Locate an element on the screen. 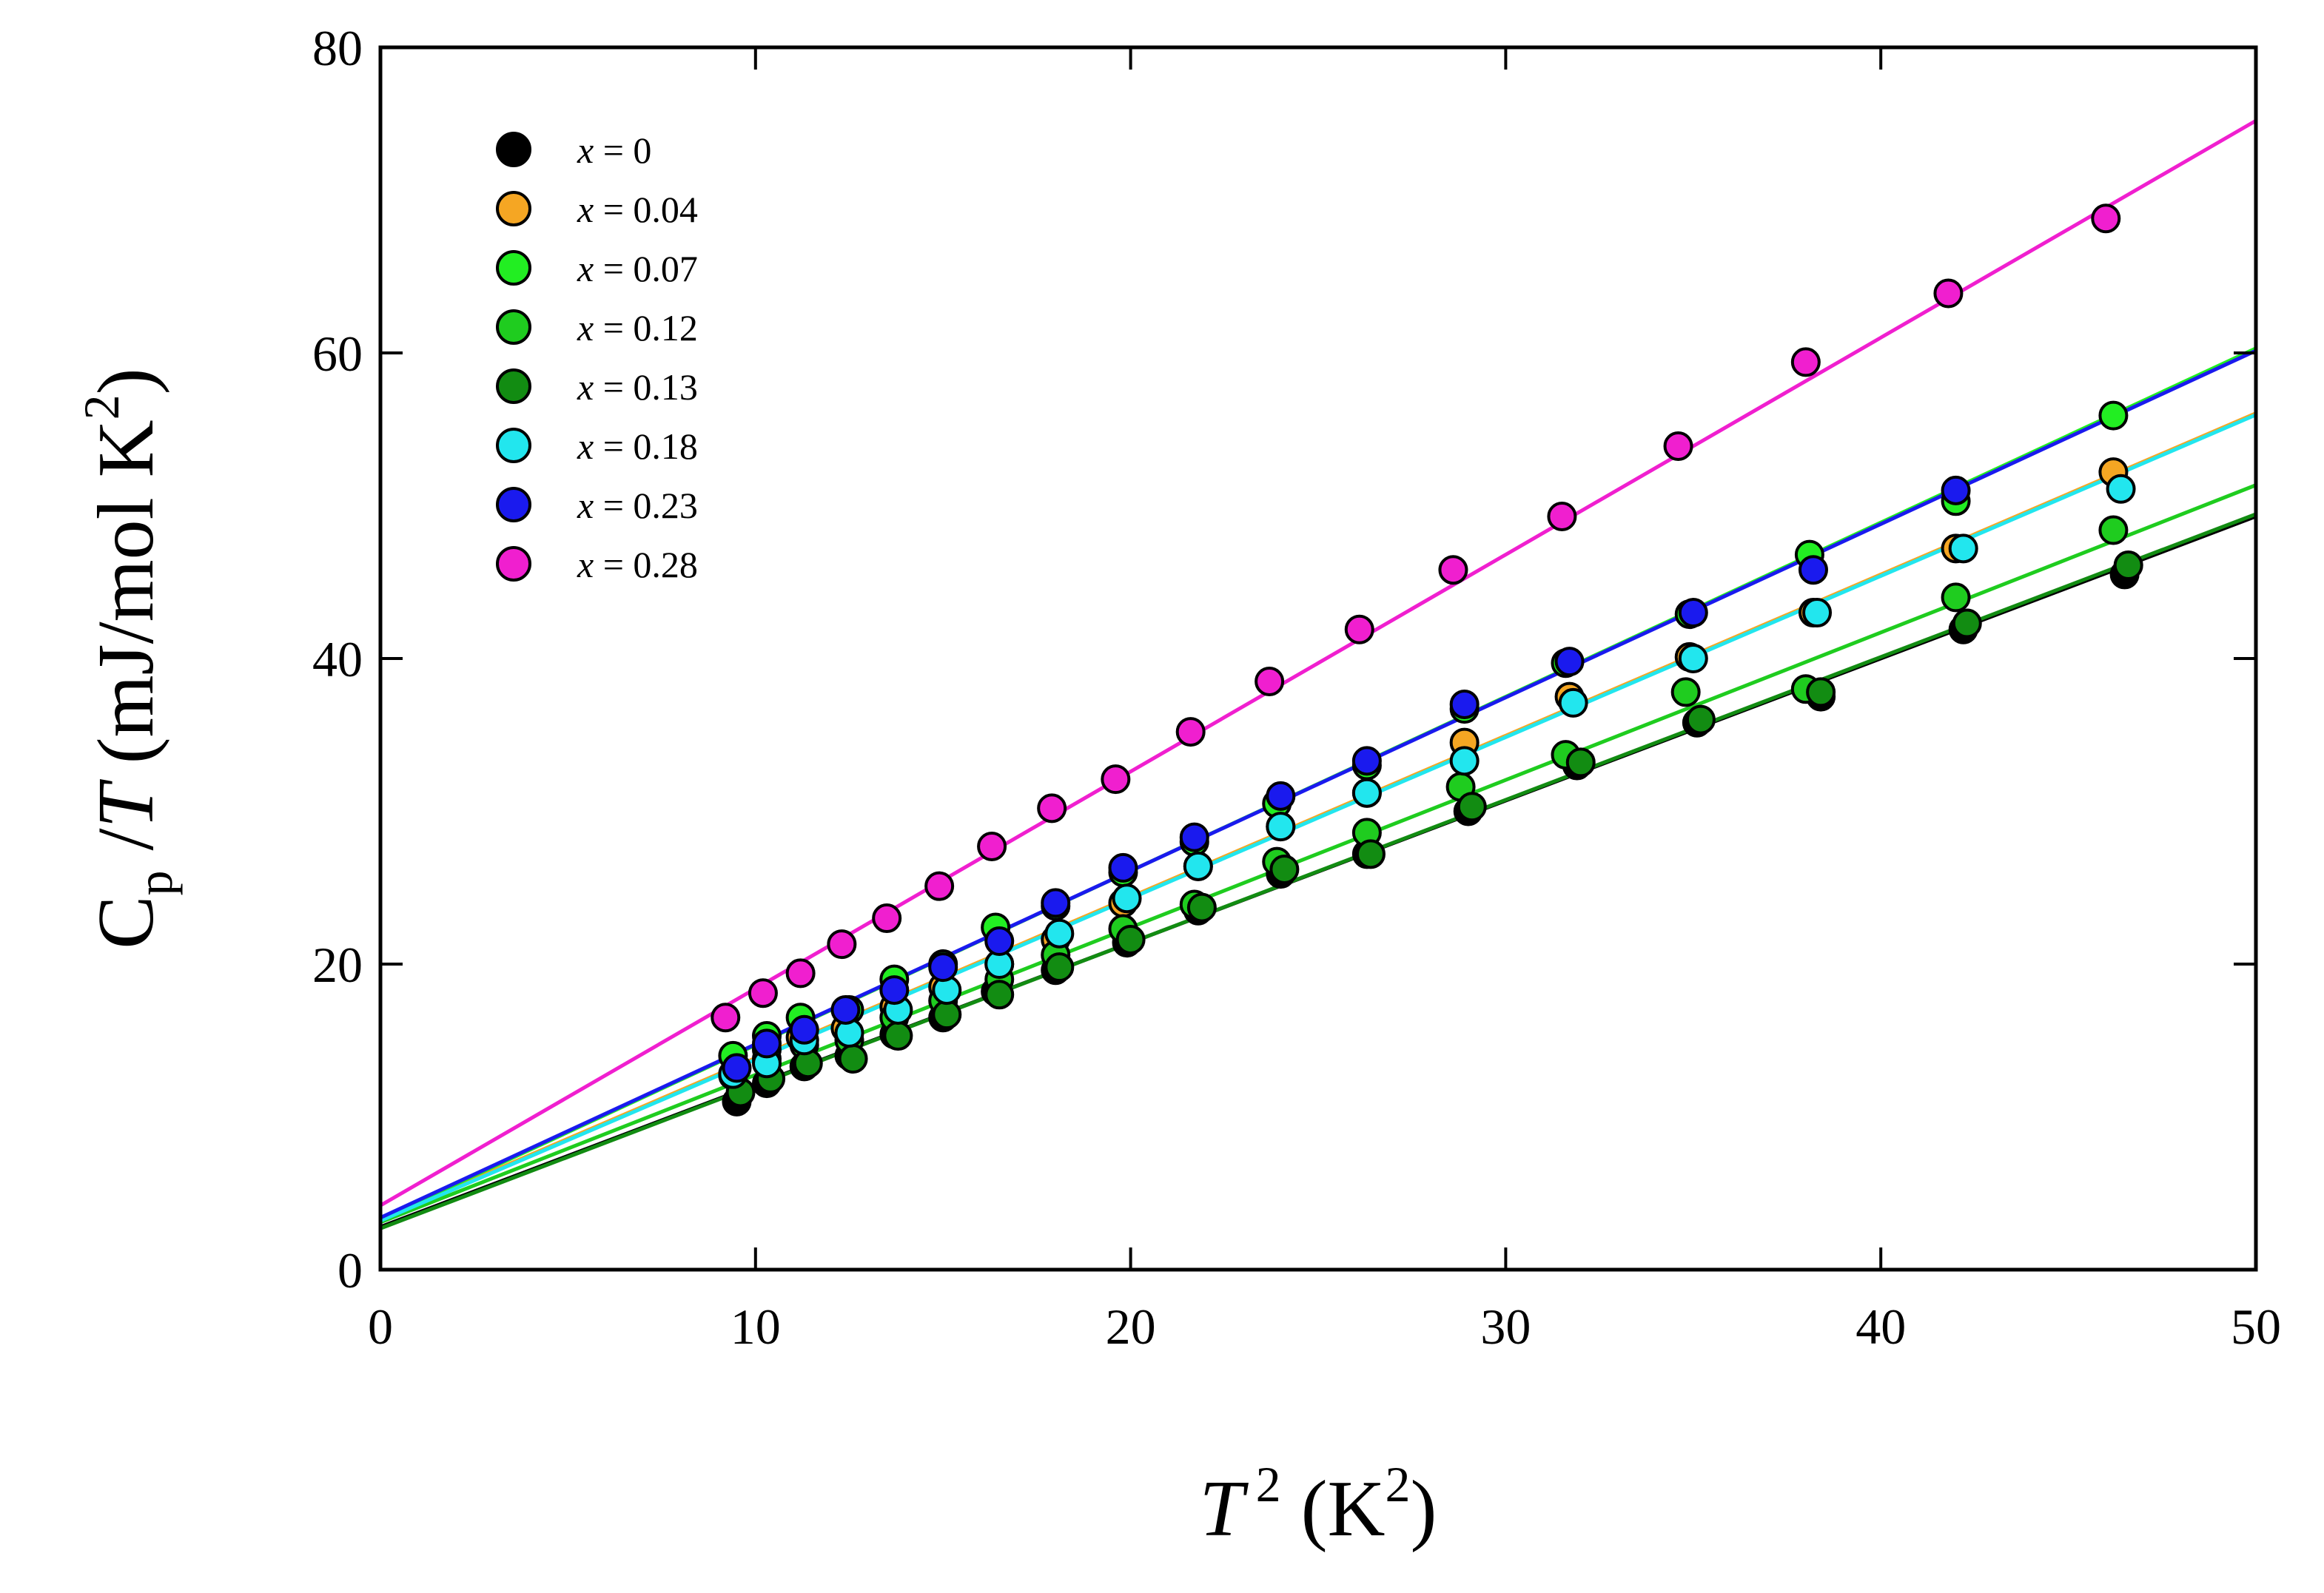 This screenshot has height=1593, width=2324. x-tick-label: 10 is located at coordinates (756, 1327).